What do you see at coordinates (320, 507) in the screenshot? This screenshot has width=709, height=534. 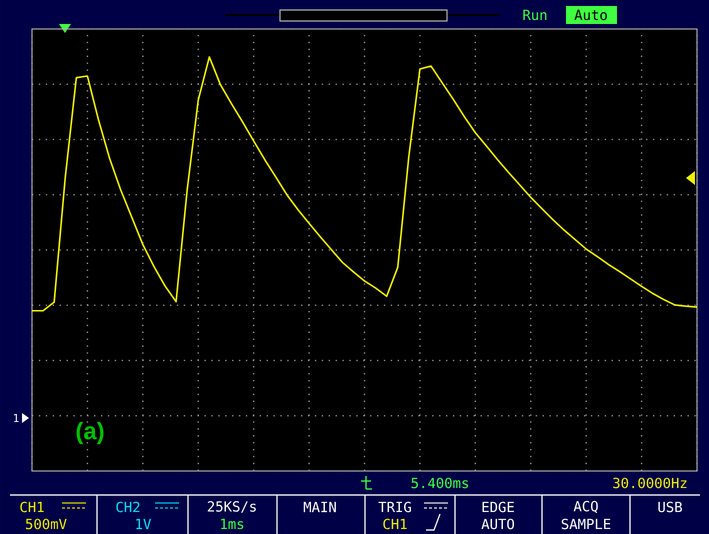 I see `text: MAIN` at bounding box center [320, 507].